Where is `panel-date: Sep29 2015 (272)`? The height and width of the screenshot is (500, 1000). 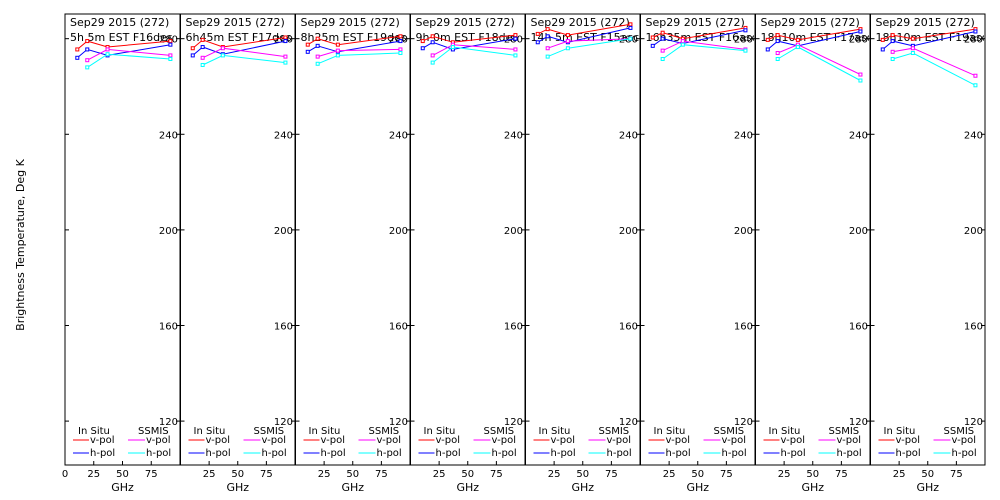 panel-date: Sep29 2015 (272) is located at coordinates (350, 22).